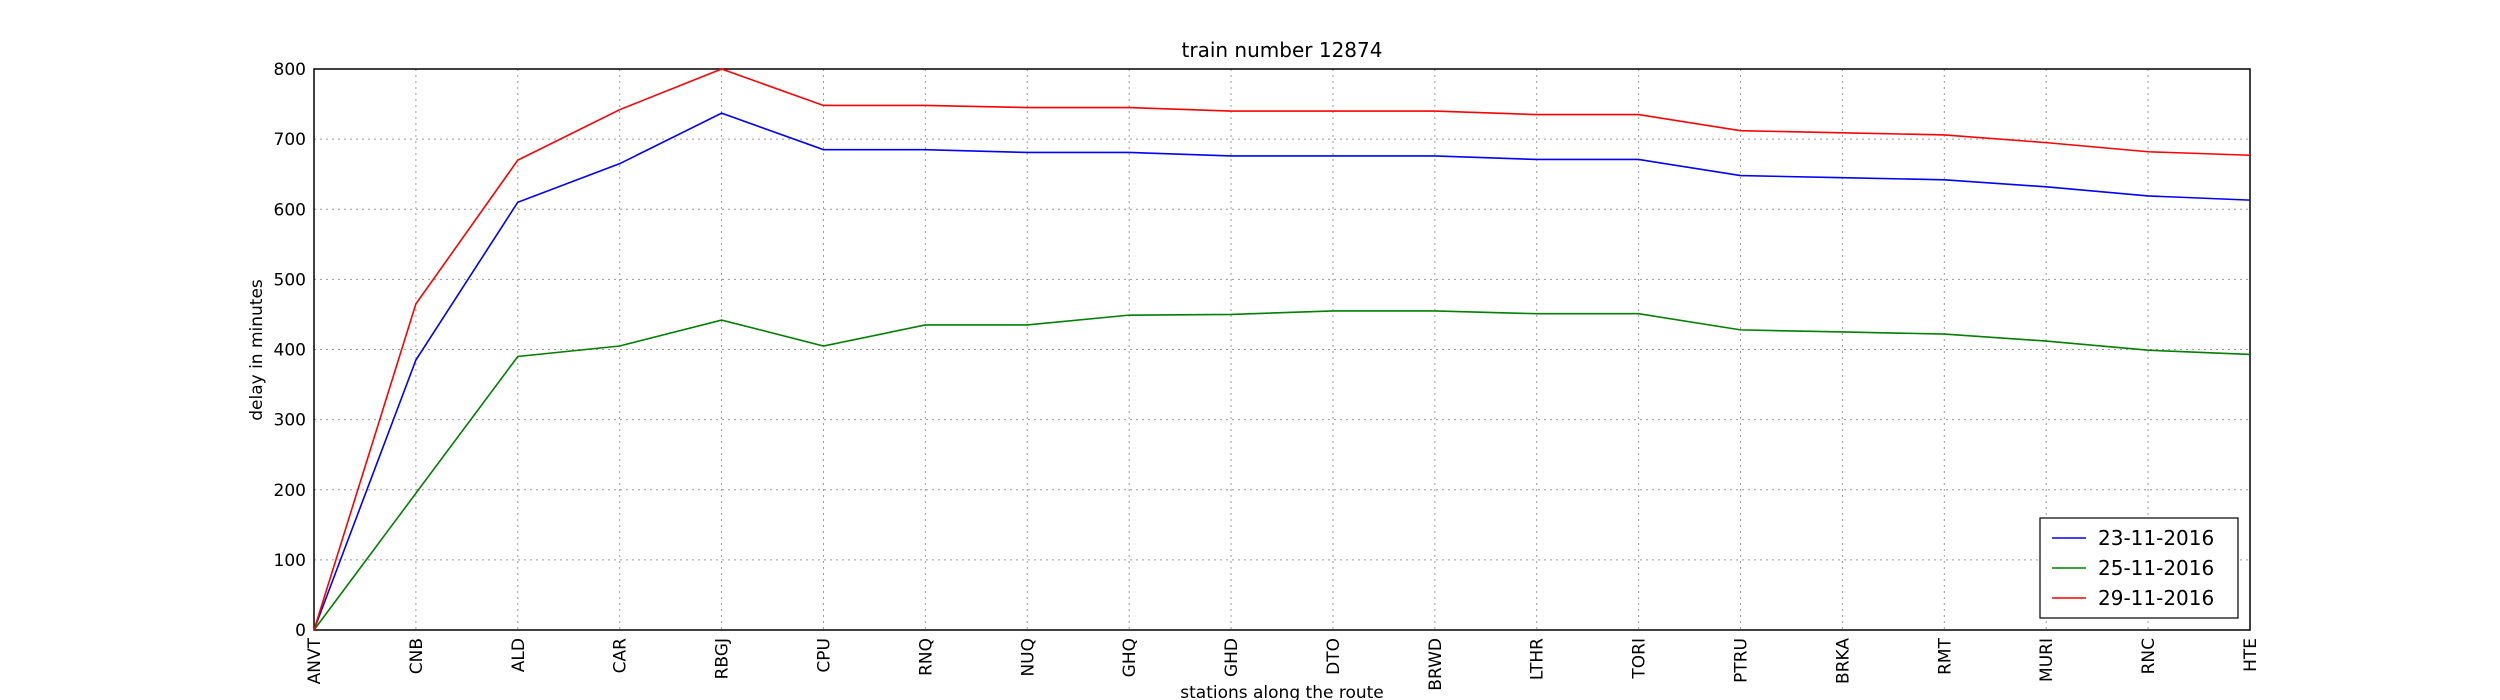 This screenshot has width=2500, height=700. What do you see at coordinates (315, 660) in the screenshot?
I see `x-tick-label: ANVT` at bounding box center [315, 660].